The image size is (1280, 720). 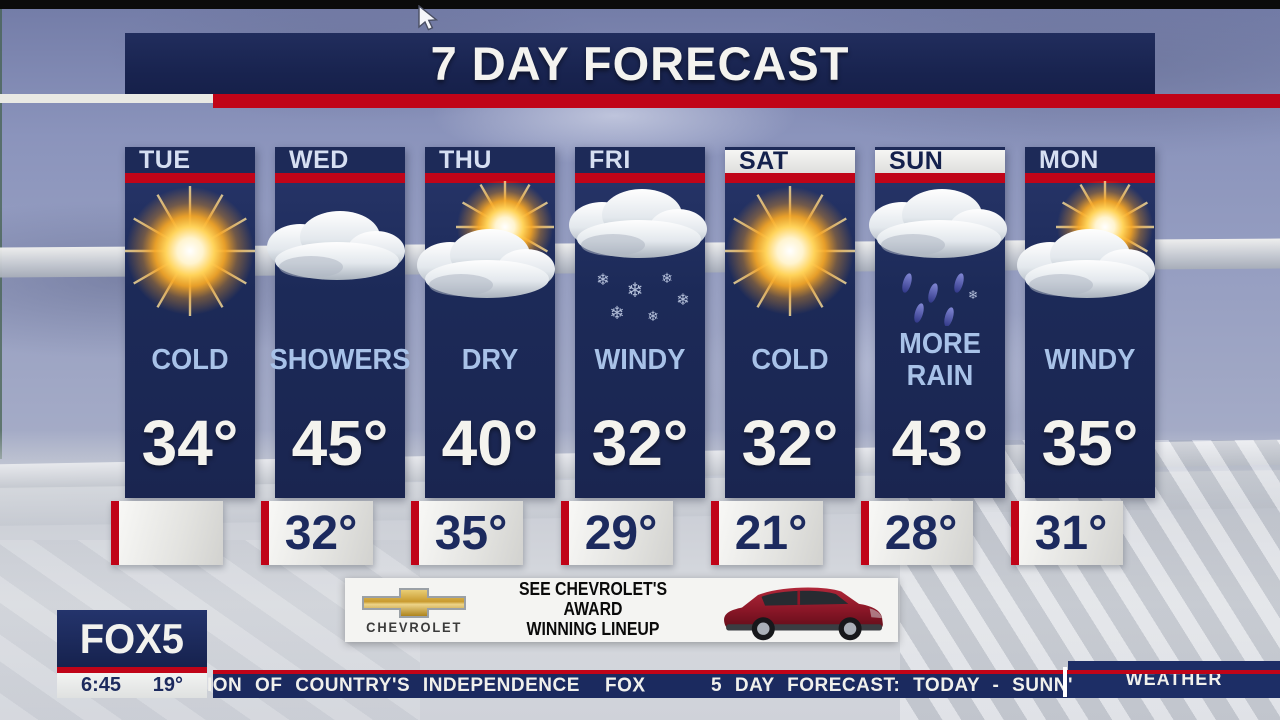 I want to click on day-column-fri: FRI ❄ ❄ ❄ ❄ ❄ ❄ WINDY 32°, so click(x=638, y=322).